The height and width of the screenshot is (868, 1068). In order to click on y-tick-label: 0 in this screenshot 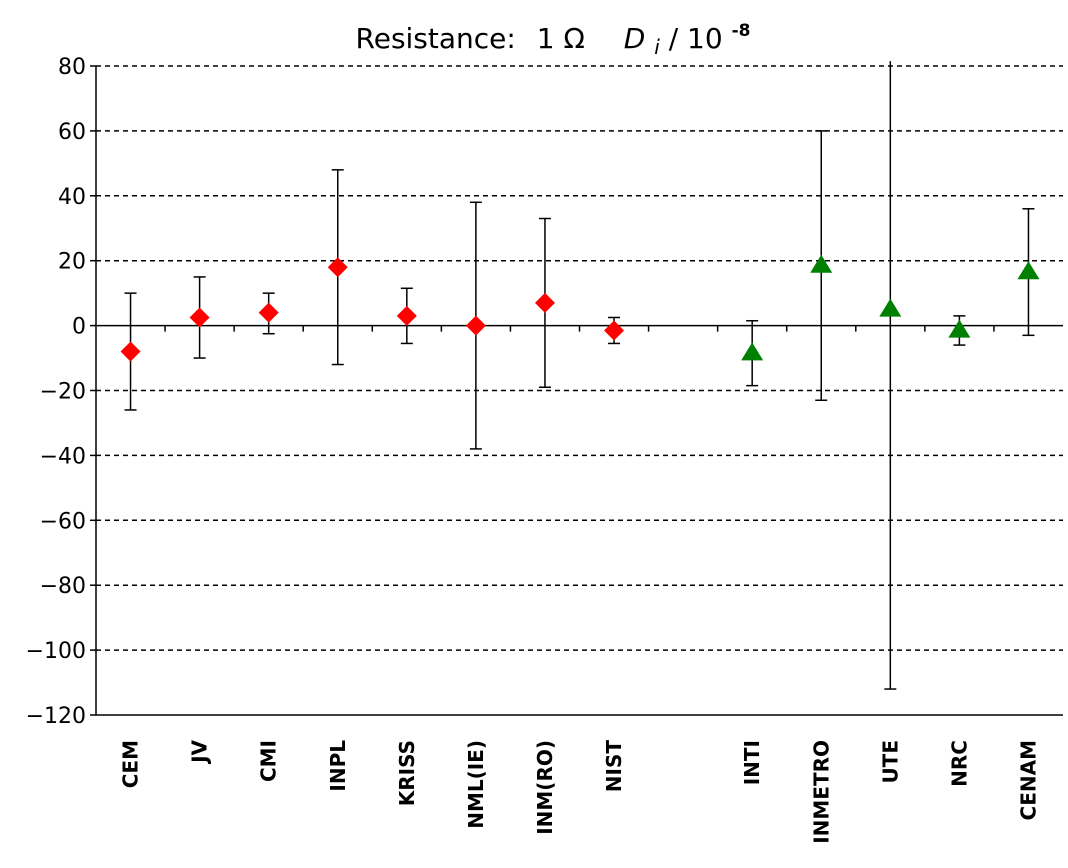, I will do `click(79, 327)`.